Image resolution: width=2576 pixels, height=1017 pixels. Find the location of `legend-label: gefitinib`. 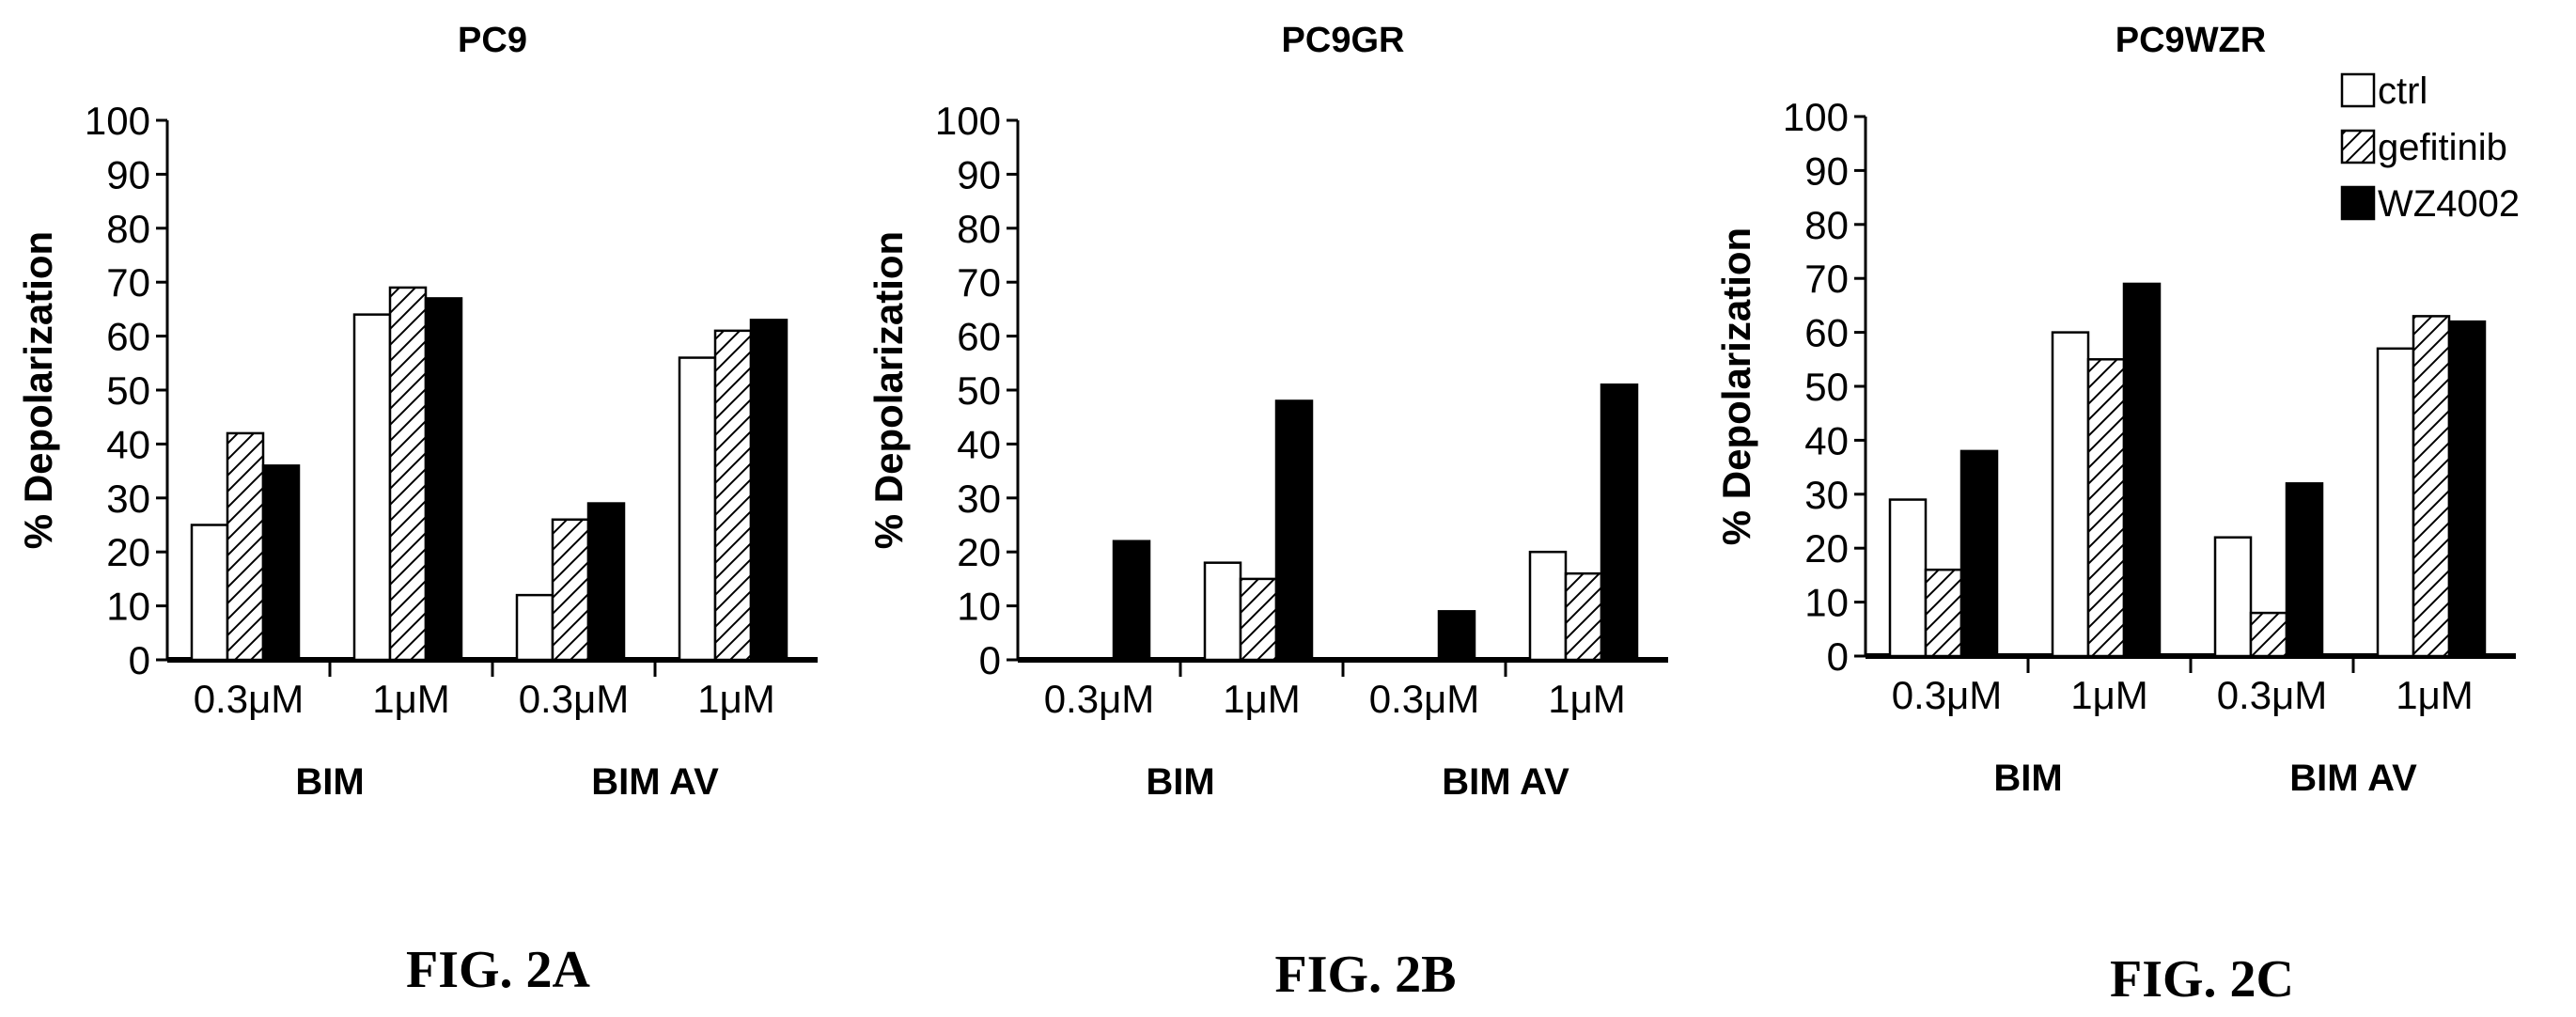

legend-label: gefitinib is located at coordinates (2442, 148).